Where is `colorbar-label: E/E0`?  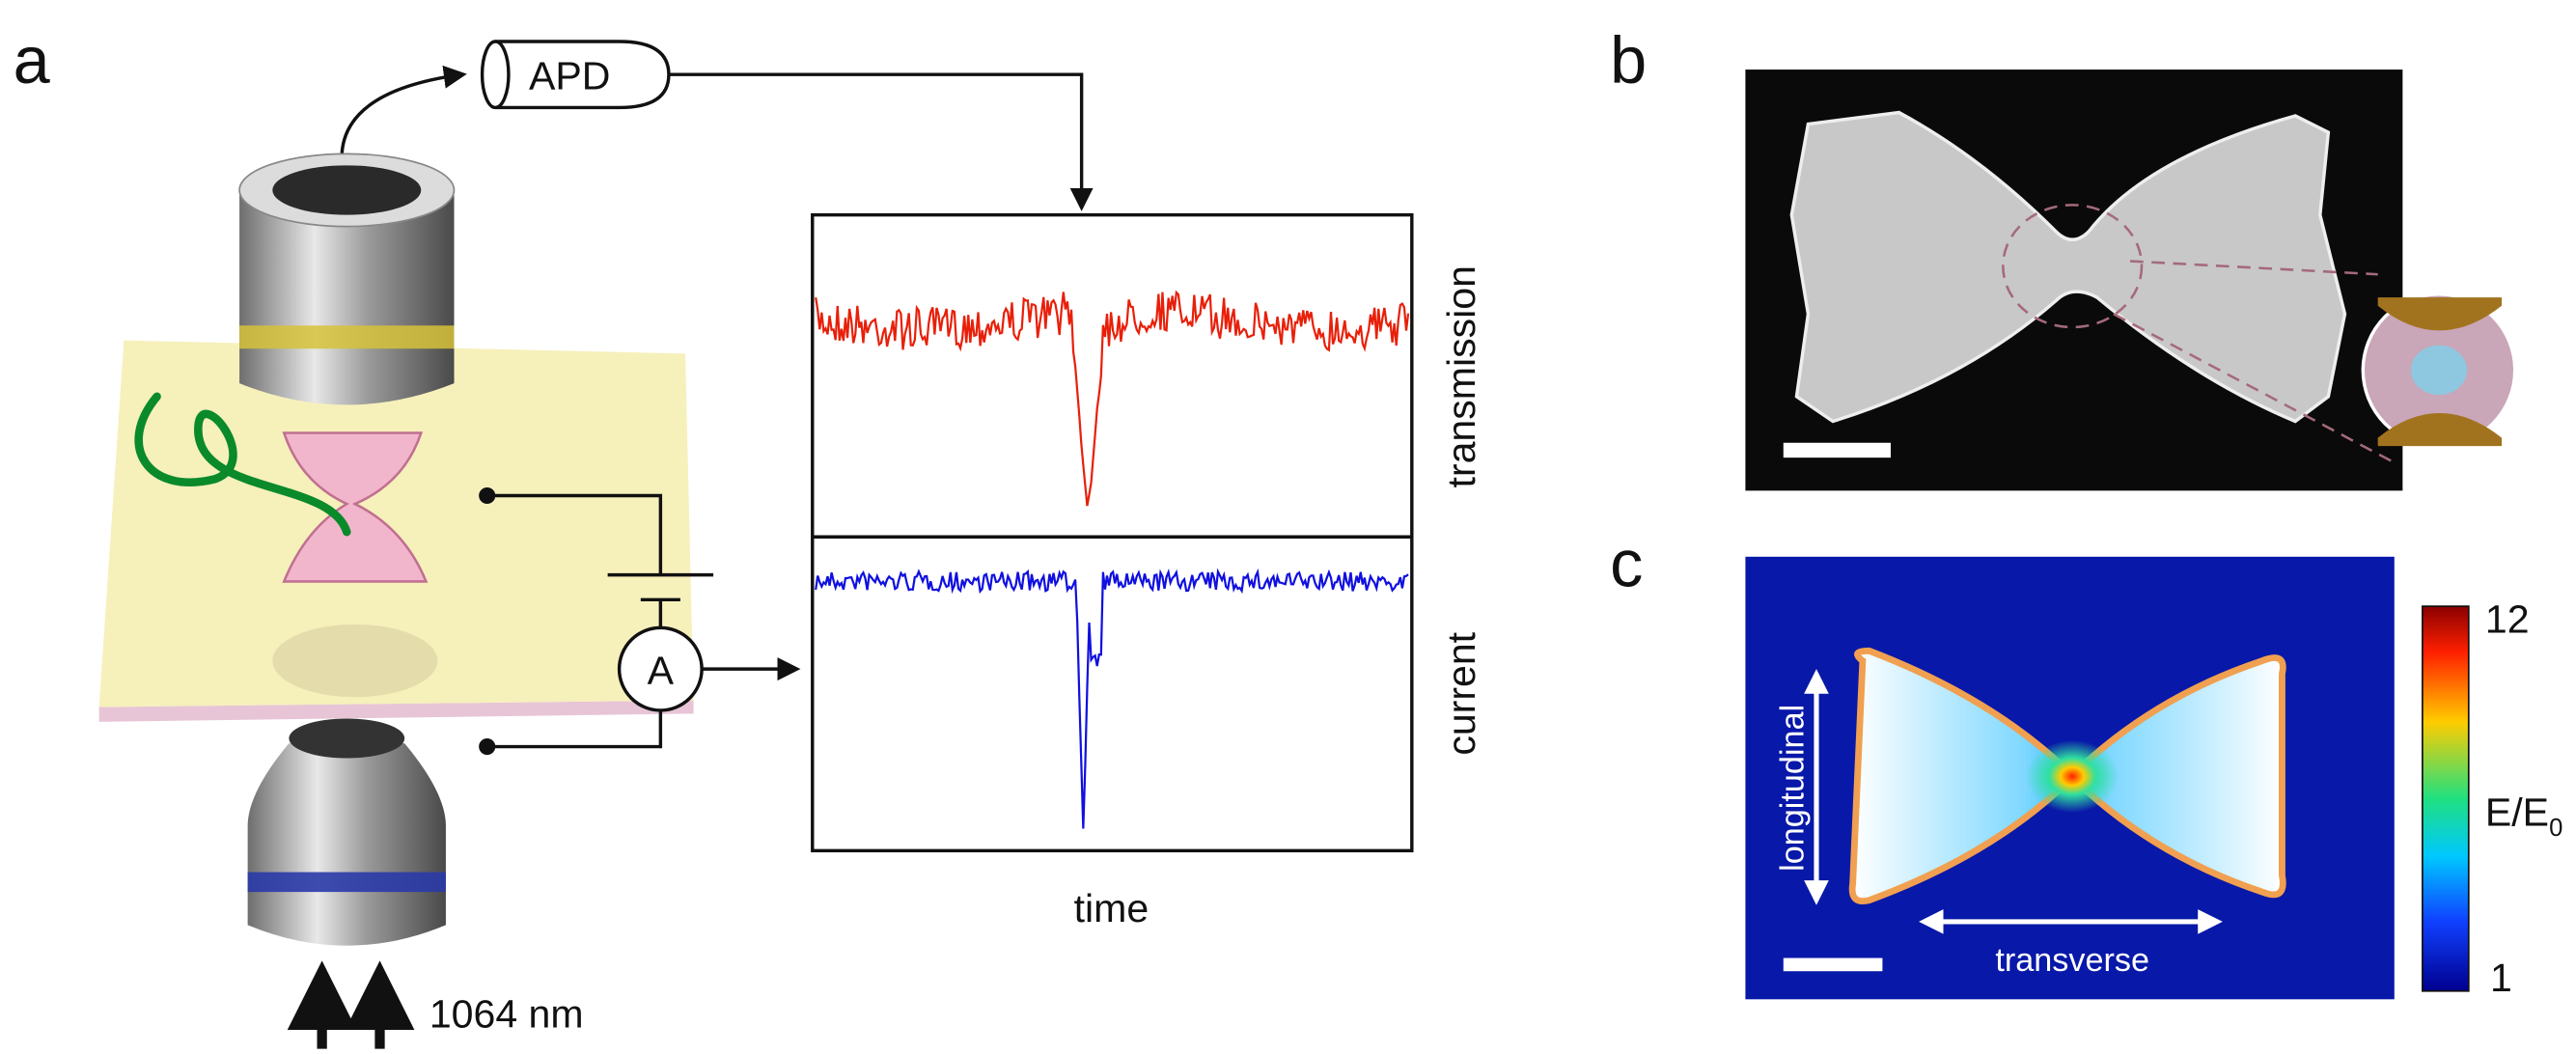 colorbar-label: E/E0 is located at coordinates (2523, 816).